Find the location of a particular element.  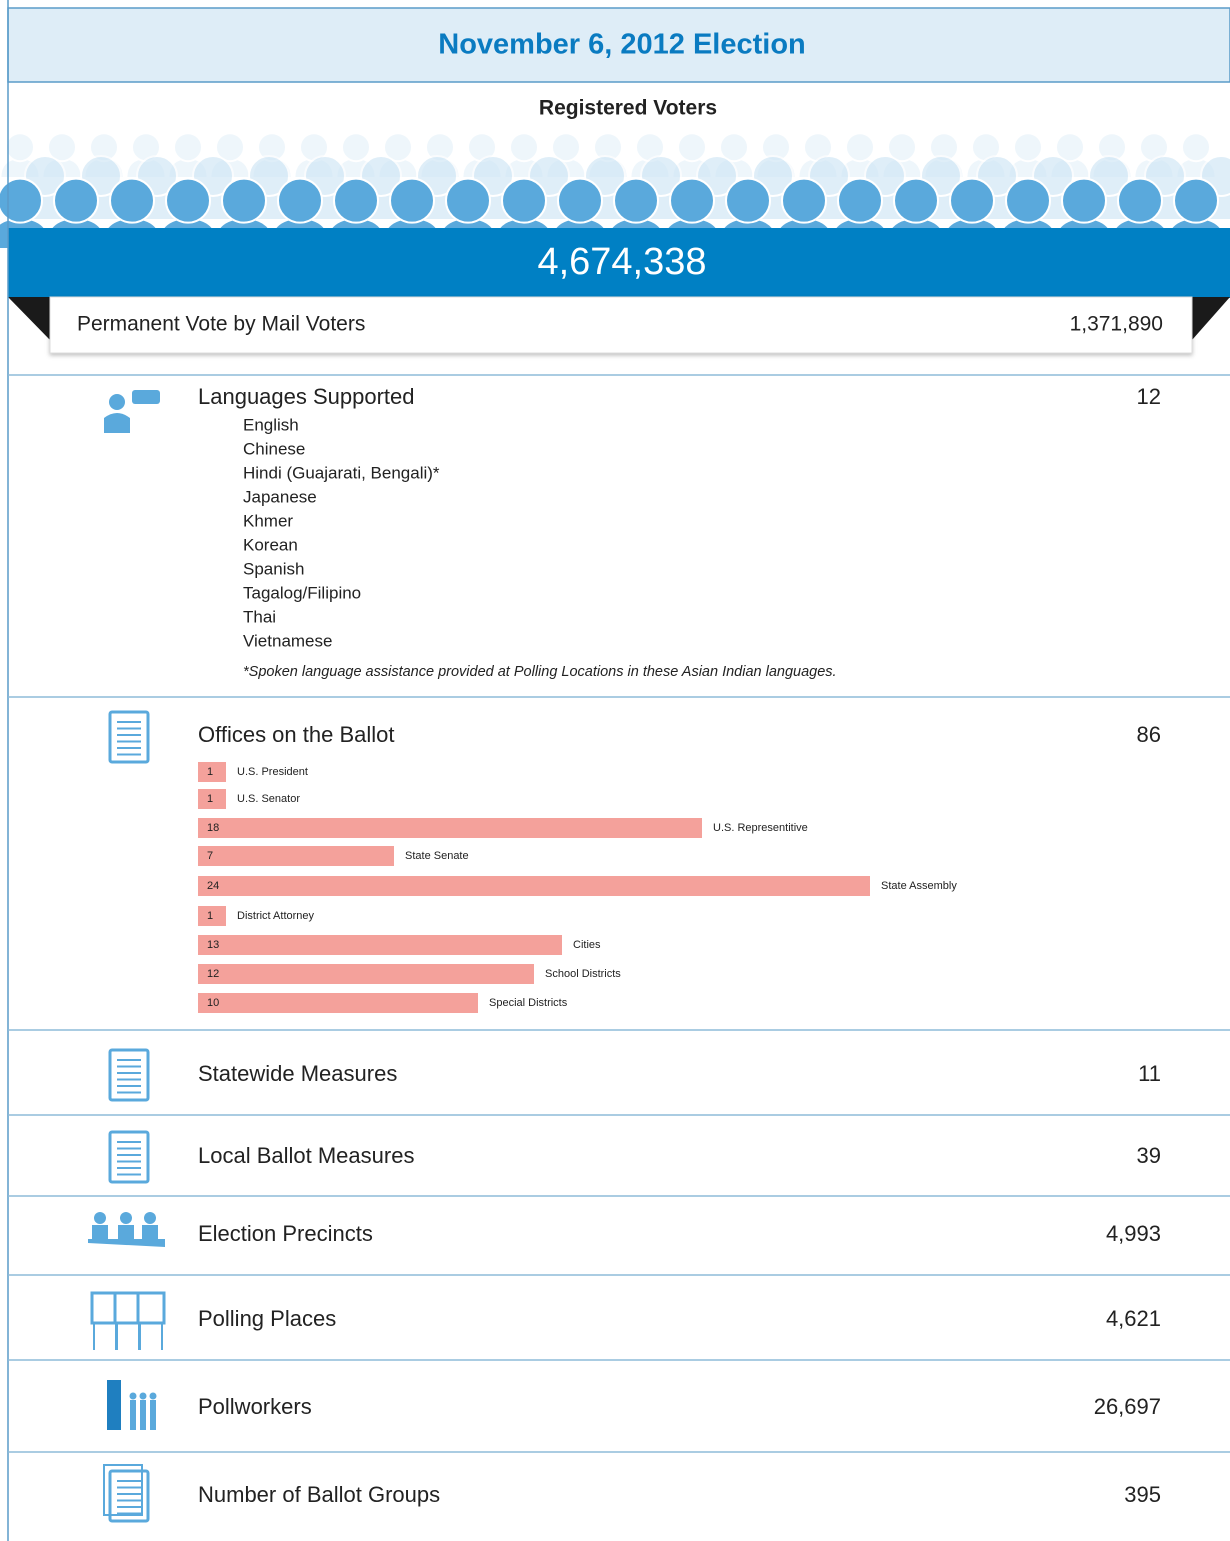

language-item: Khmer is located at coordinates (268, 520).